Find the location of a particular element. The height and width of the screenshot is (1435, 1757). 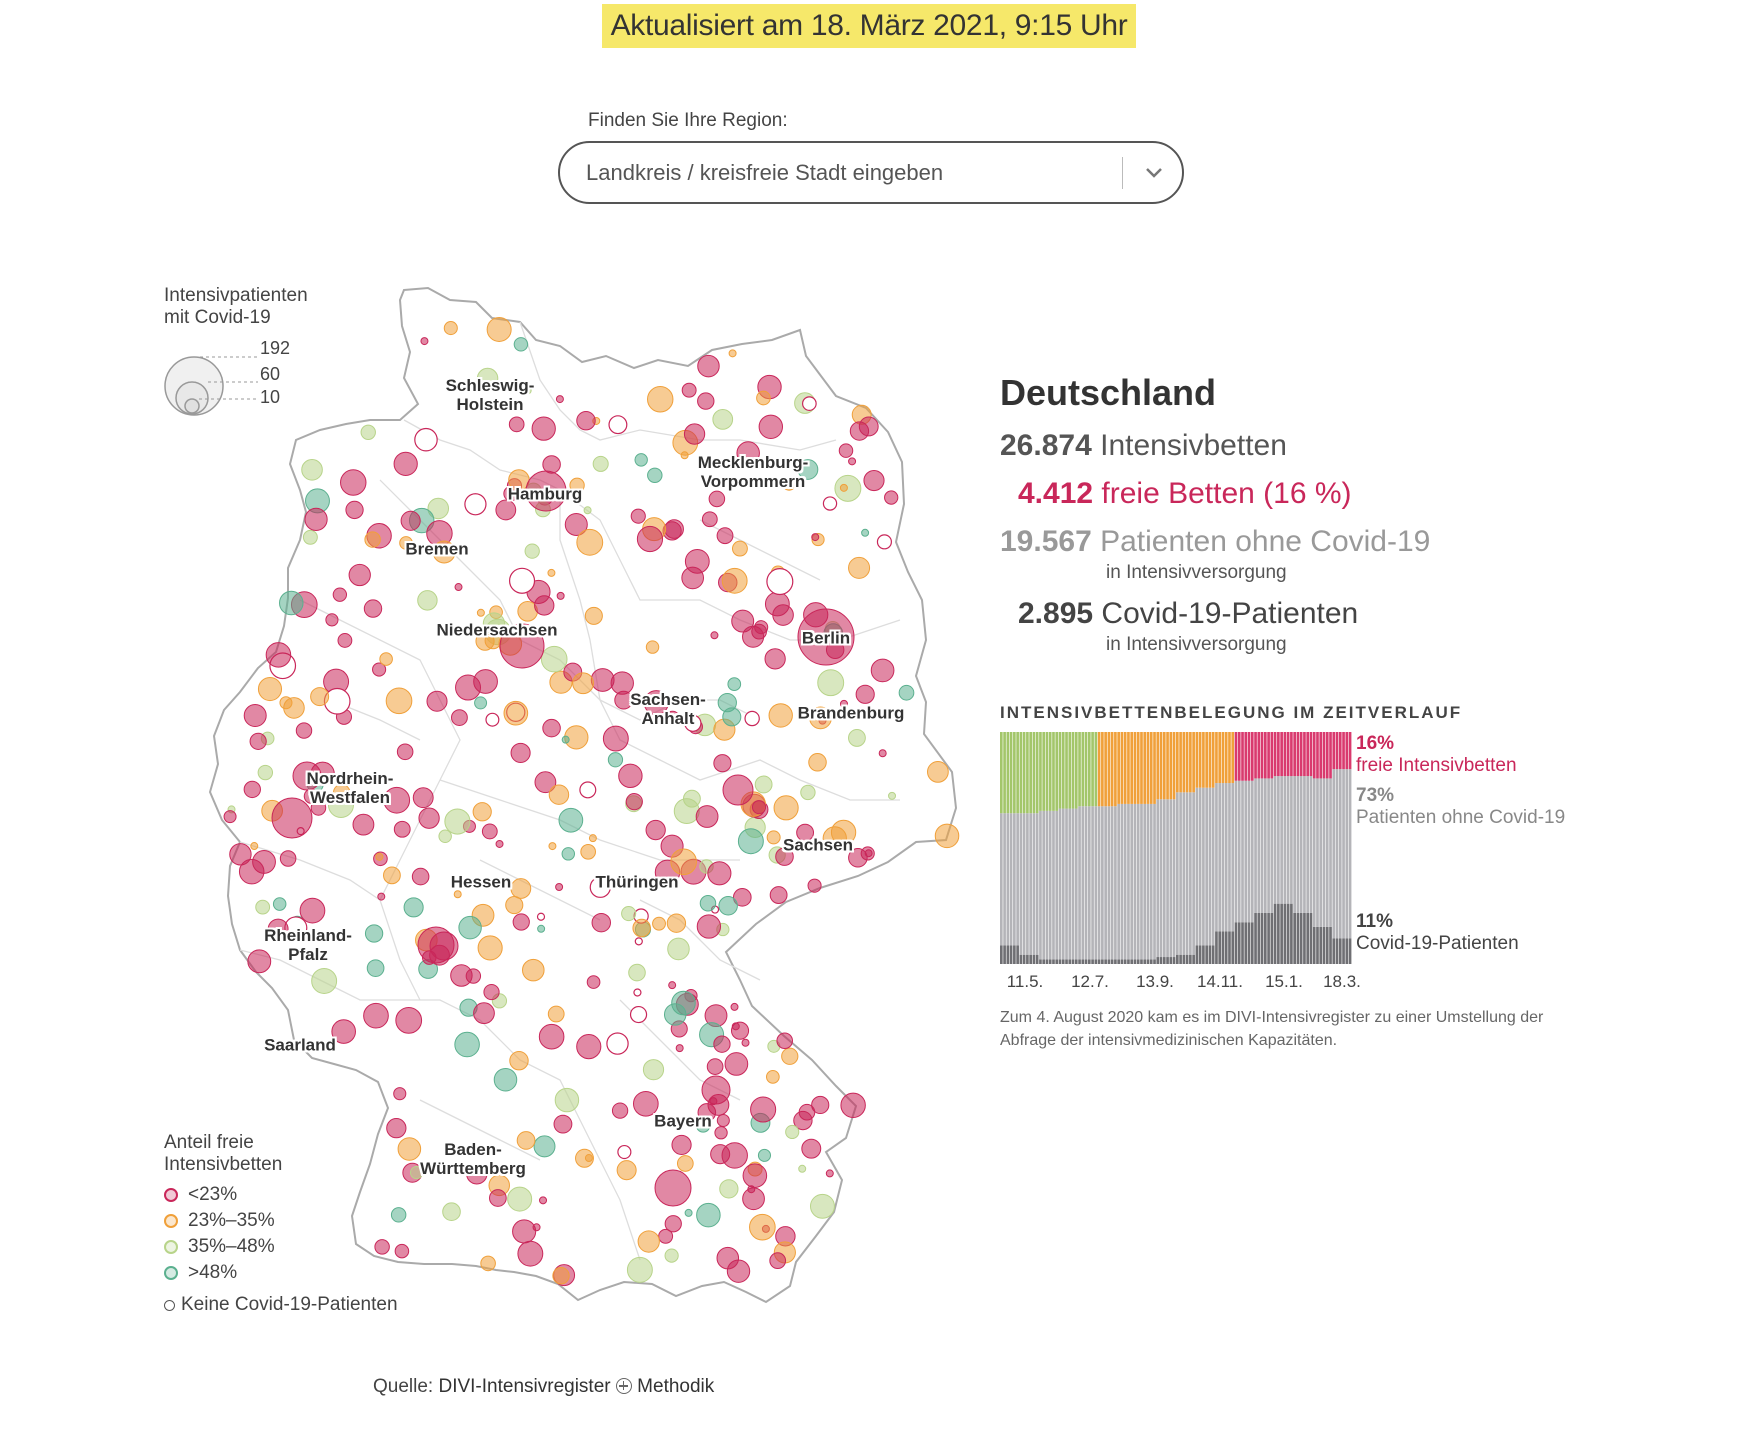

region-search-combobox is located at coordinates (871, 172).